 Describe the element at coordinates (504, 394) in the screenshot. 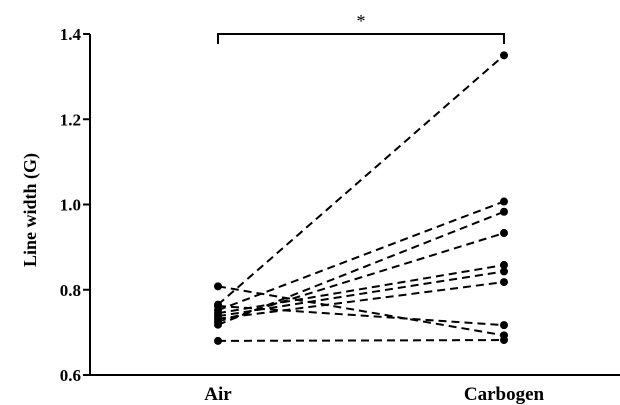

I see `x-category-label: Carbogen` at that location.